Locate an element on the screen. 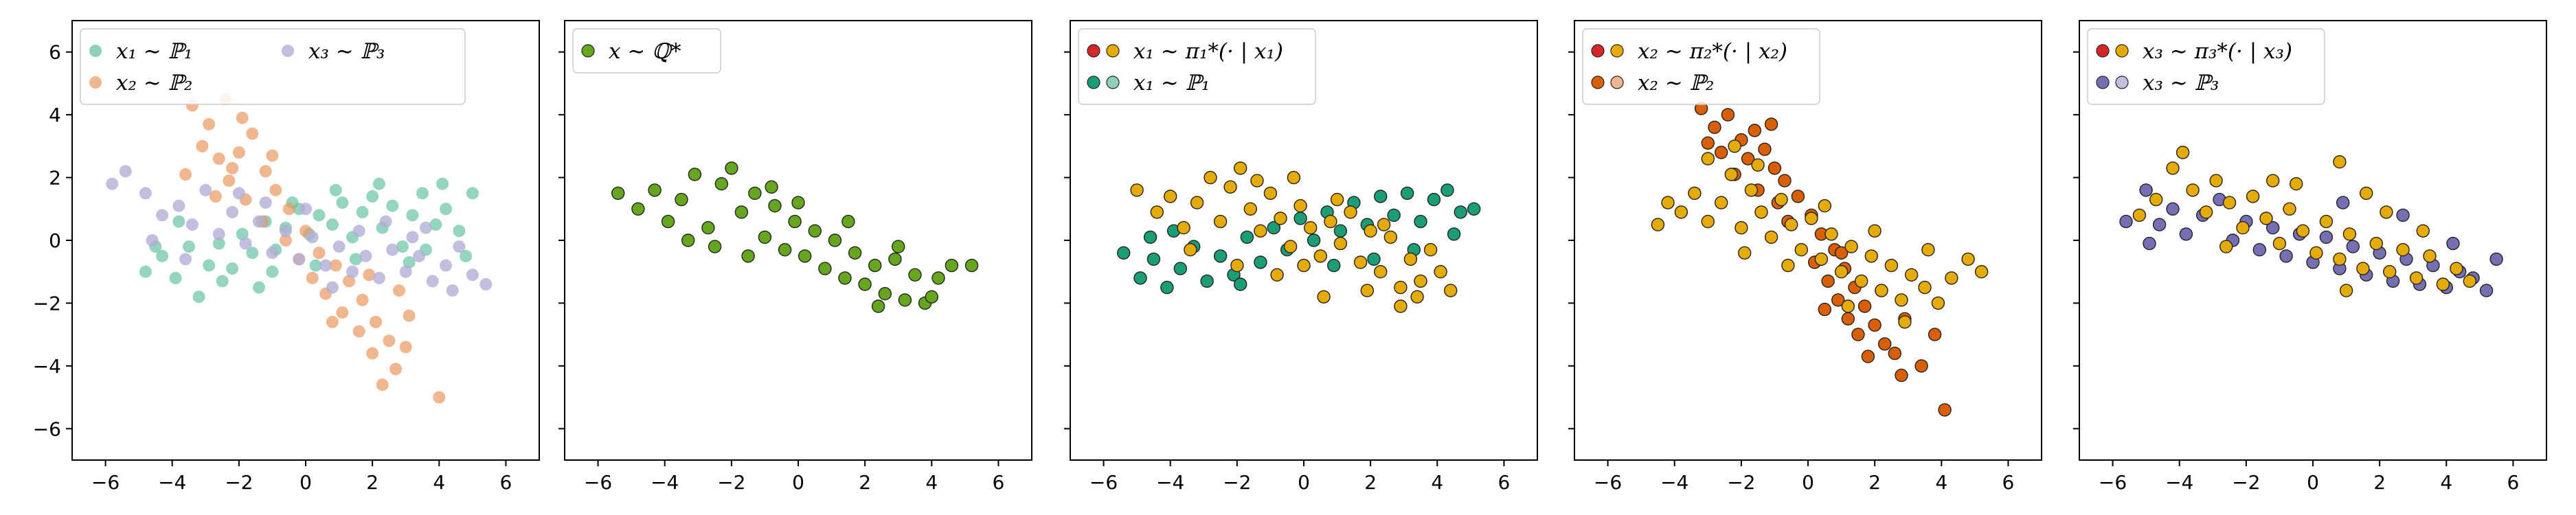 The image size is (2576, 515). legend-label: x₁ ∼ ℙ₁ is located at coordinates (1171, 83).